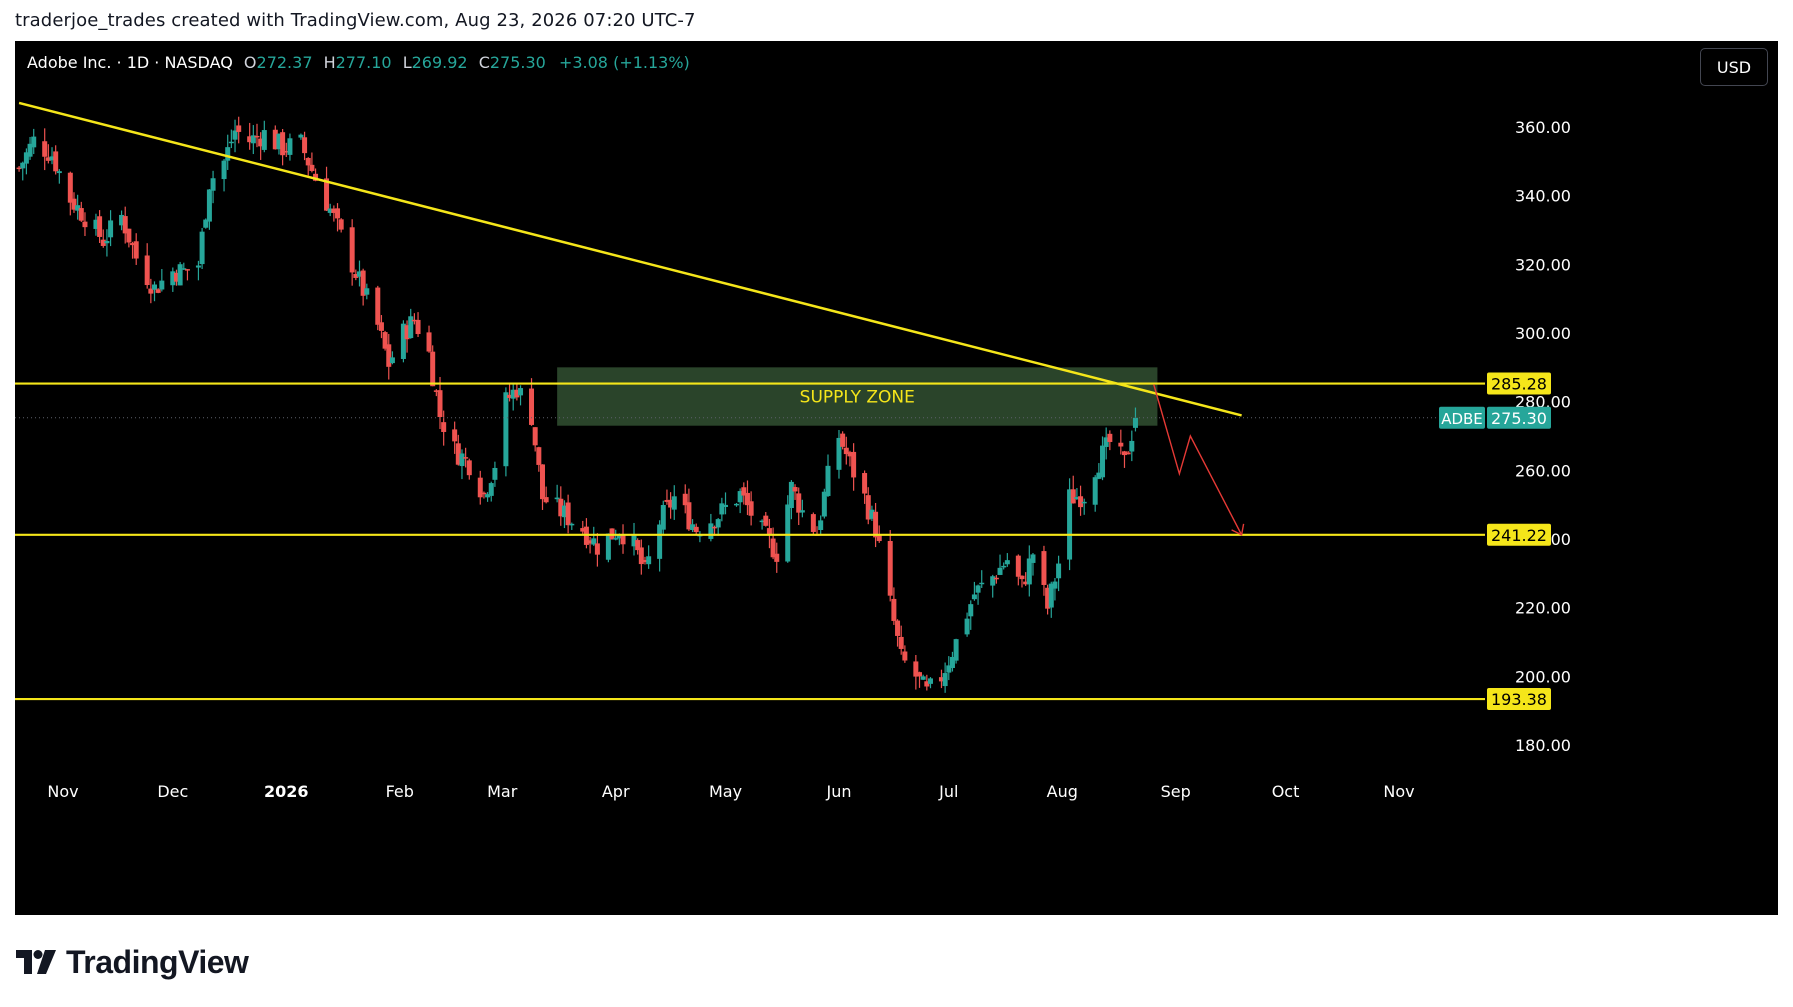 Image resolution: width=1793 pixels, height=1007 pixels. I want to click on currency-button: USD, so click(1734, 67).